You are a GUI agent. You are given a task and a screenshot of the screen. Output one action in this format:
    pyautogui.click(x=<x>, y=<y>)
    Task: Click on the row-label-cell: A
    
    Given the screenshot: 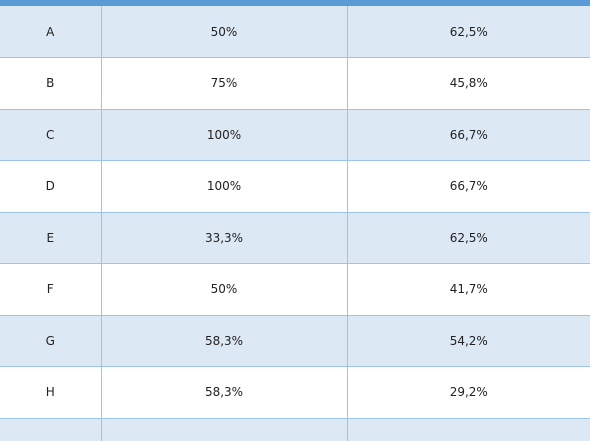 What is the action you would take?
    pyautogui.click(x=51, y=32)
    